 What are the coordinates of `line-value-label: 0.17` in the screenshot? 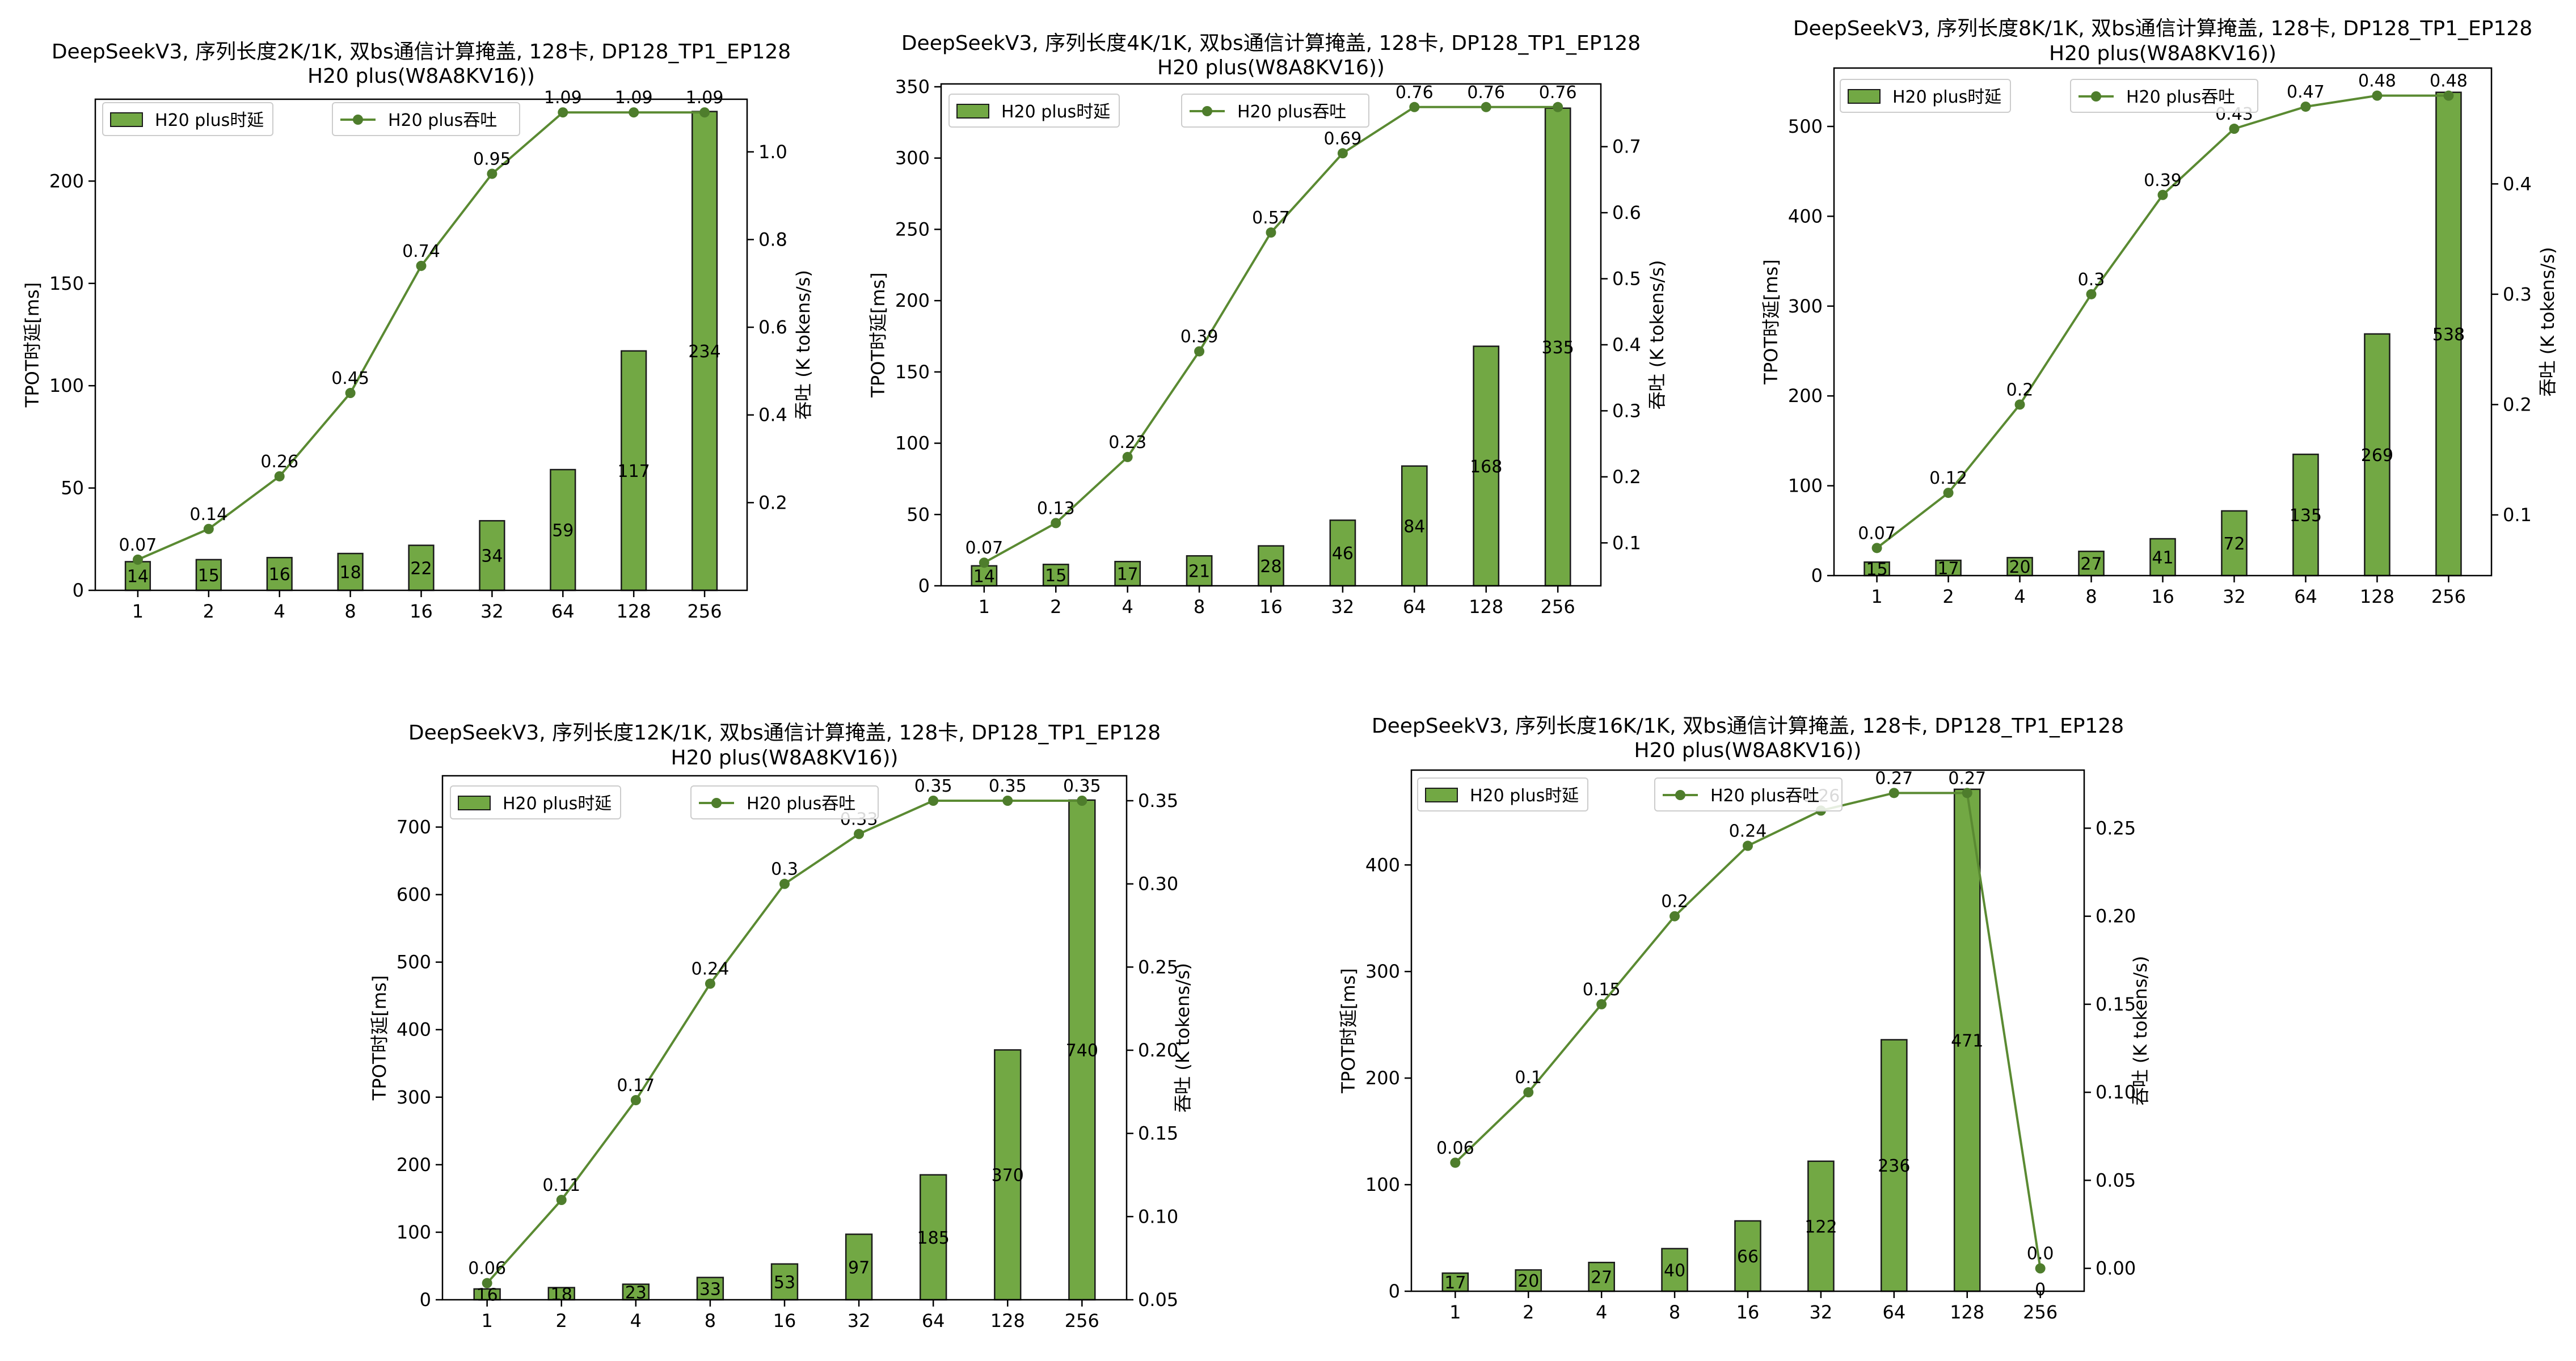 It's located at (636, 1086).